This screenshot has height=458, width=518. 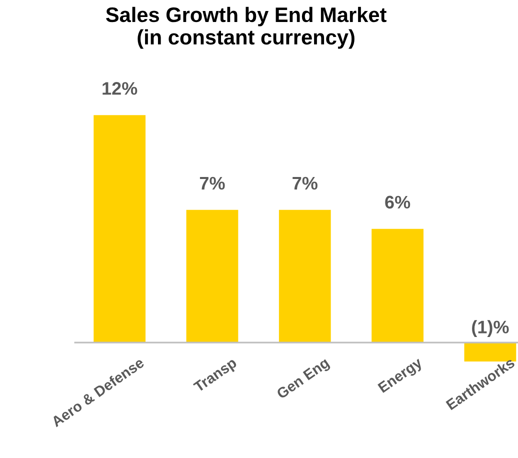 I want to click on chart-title: Sales Growth by End Market (in constant currency), so click(x=246, y=27).